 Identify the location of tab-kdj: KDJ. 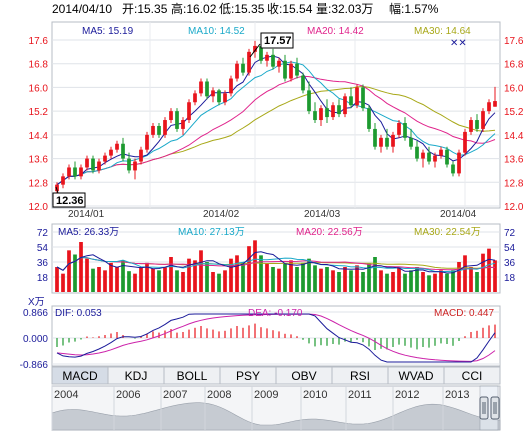
(136, 375).